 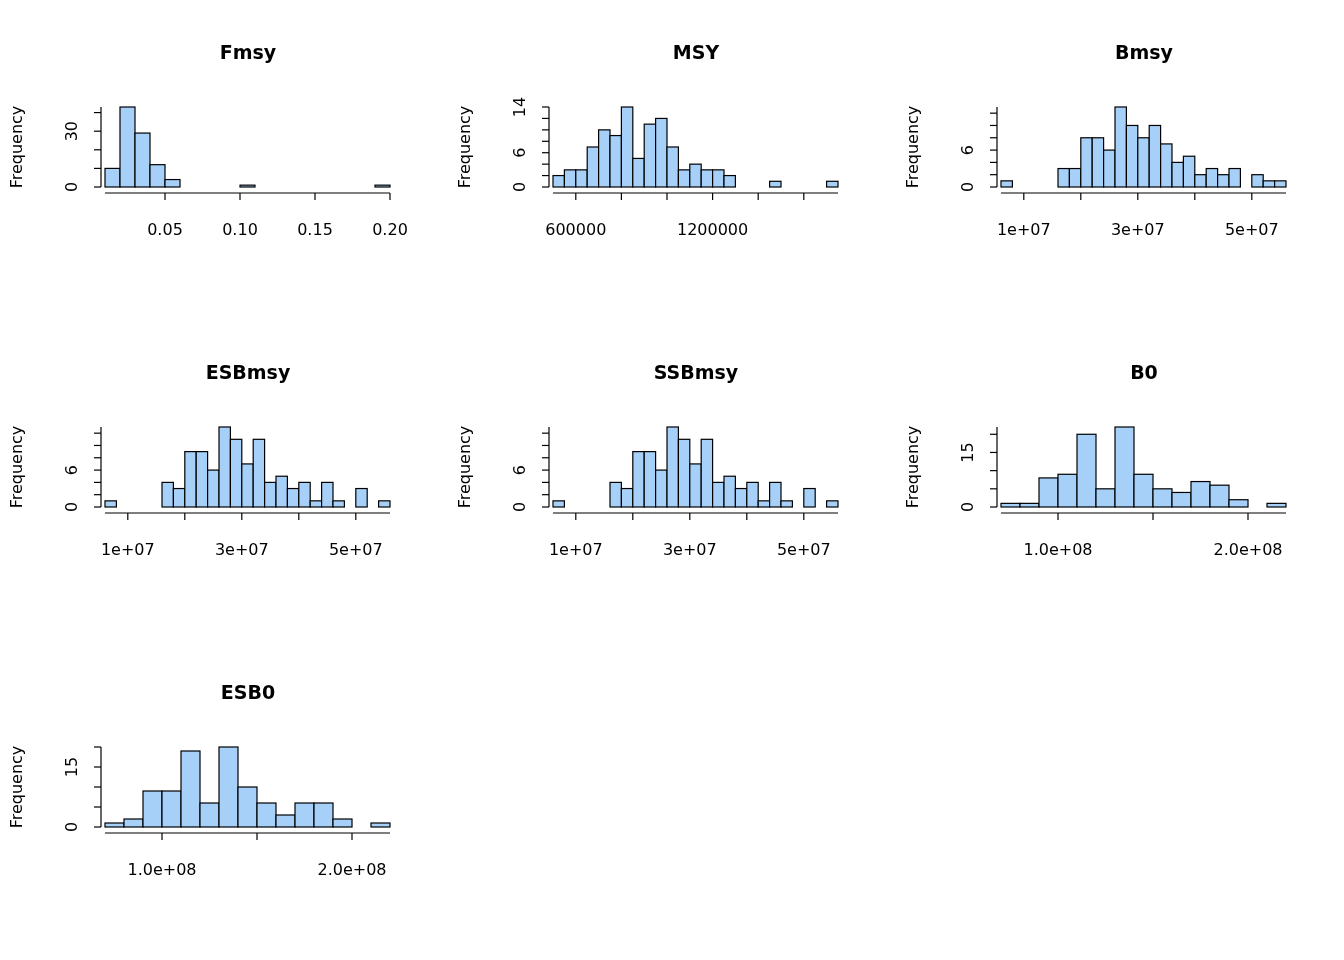 What do you see at coordinates (390, 229) in the screenshot?
I see `x-tick-label: 0.20` at bounding box center [390, 229].